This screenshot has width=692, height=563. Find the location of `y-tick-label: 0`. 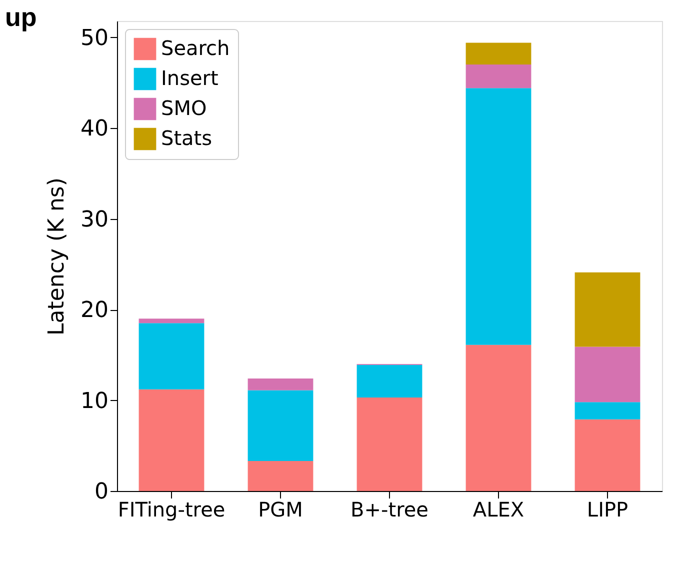

y-tick-label: 0 is located at coordinates (101, 492).